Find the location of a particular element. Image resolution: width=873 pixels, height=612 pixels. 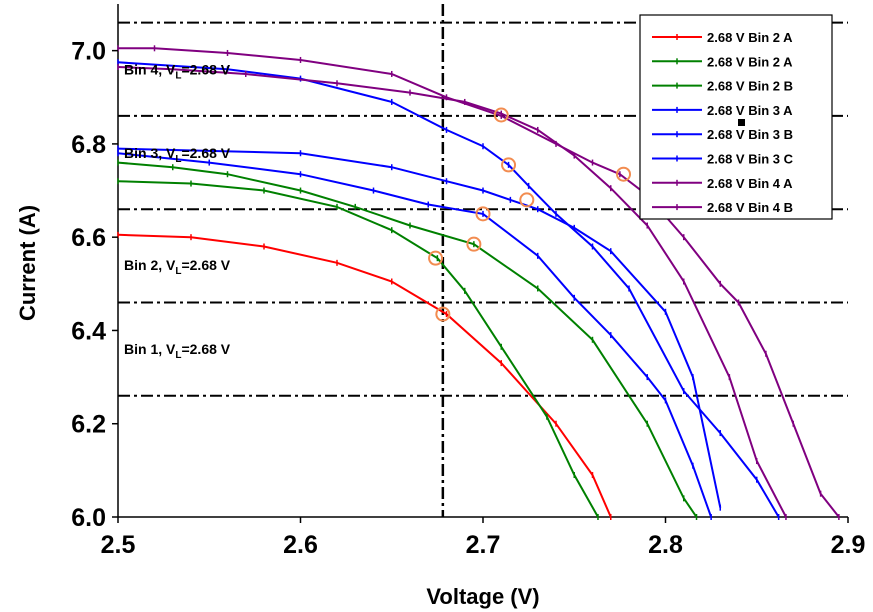

legend-label: 2.68 V Bin 3 B is located at coordinates (750, 134).